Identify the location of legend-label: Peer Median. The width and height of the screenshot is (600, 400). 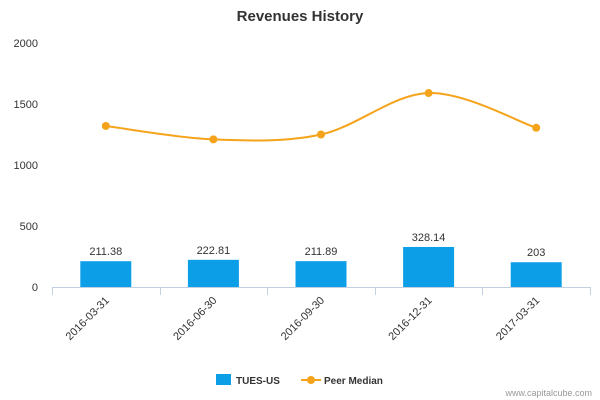
(353, 381).